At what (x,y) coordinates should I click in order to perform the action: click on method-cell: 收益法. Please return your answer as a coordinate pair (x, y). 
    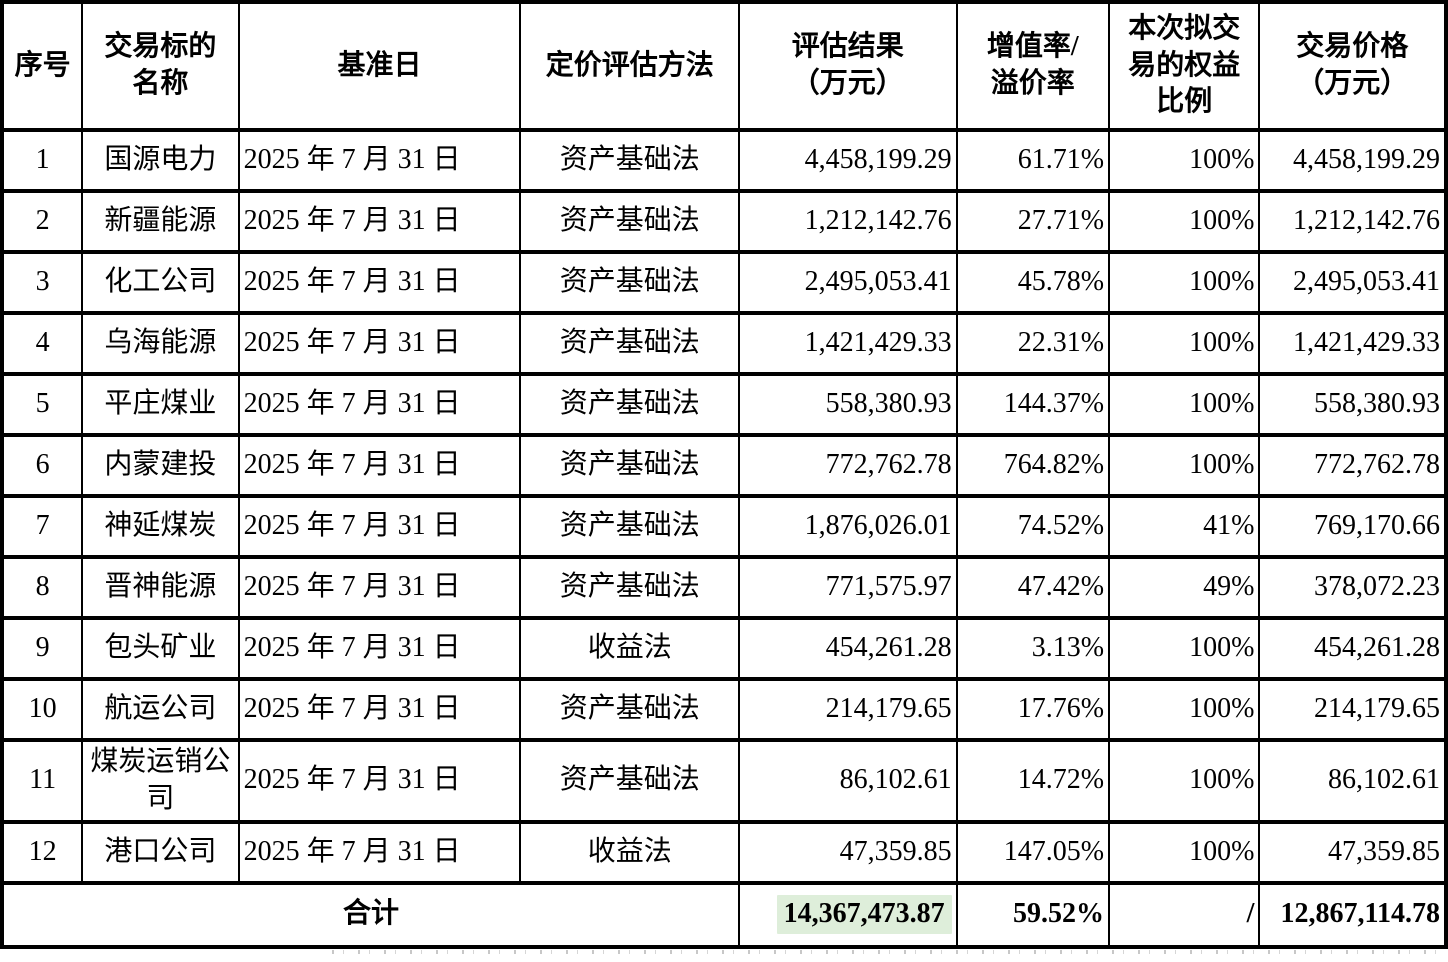
    Looking at the image, I should click on (629, 852).